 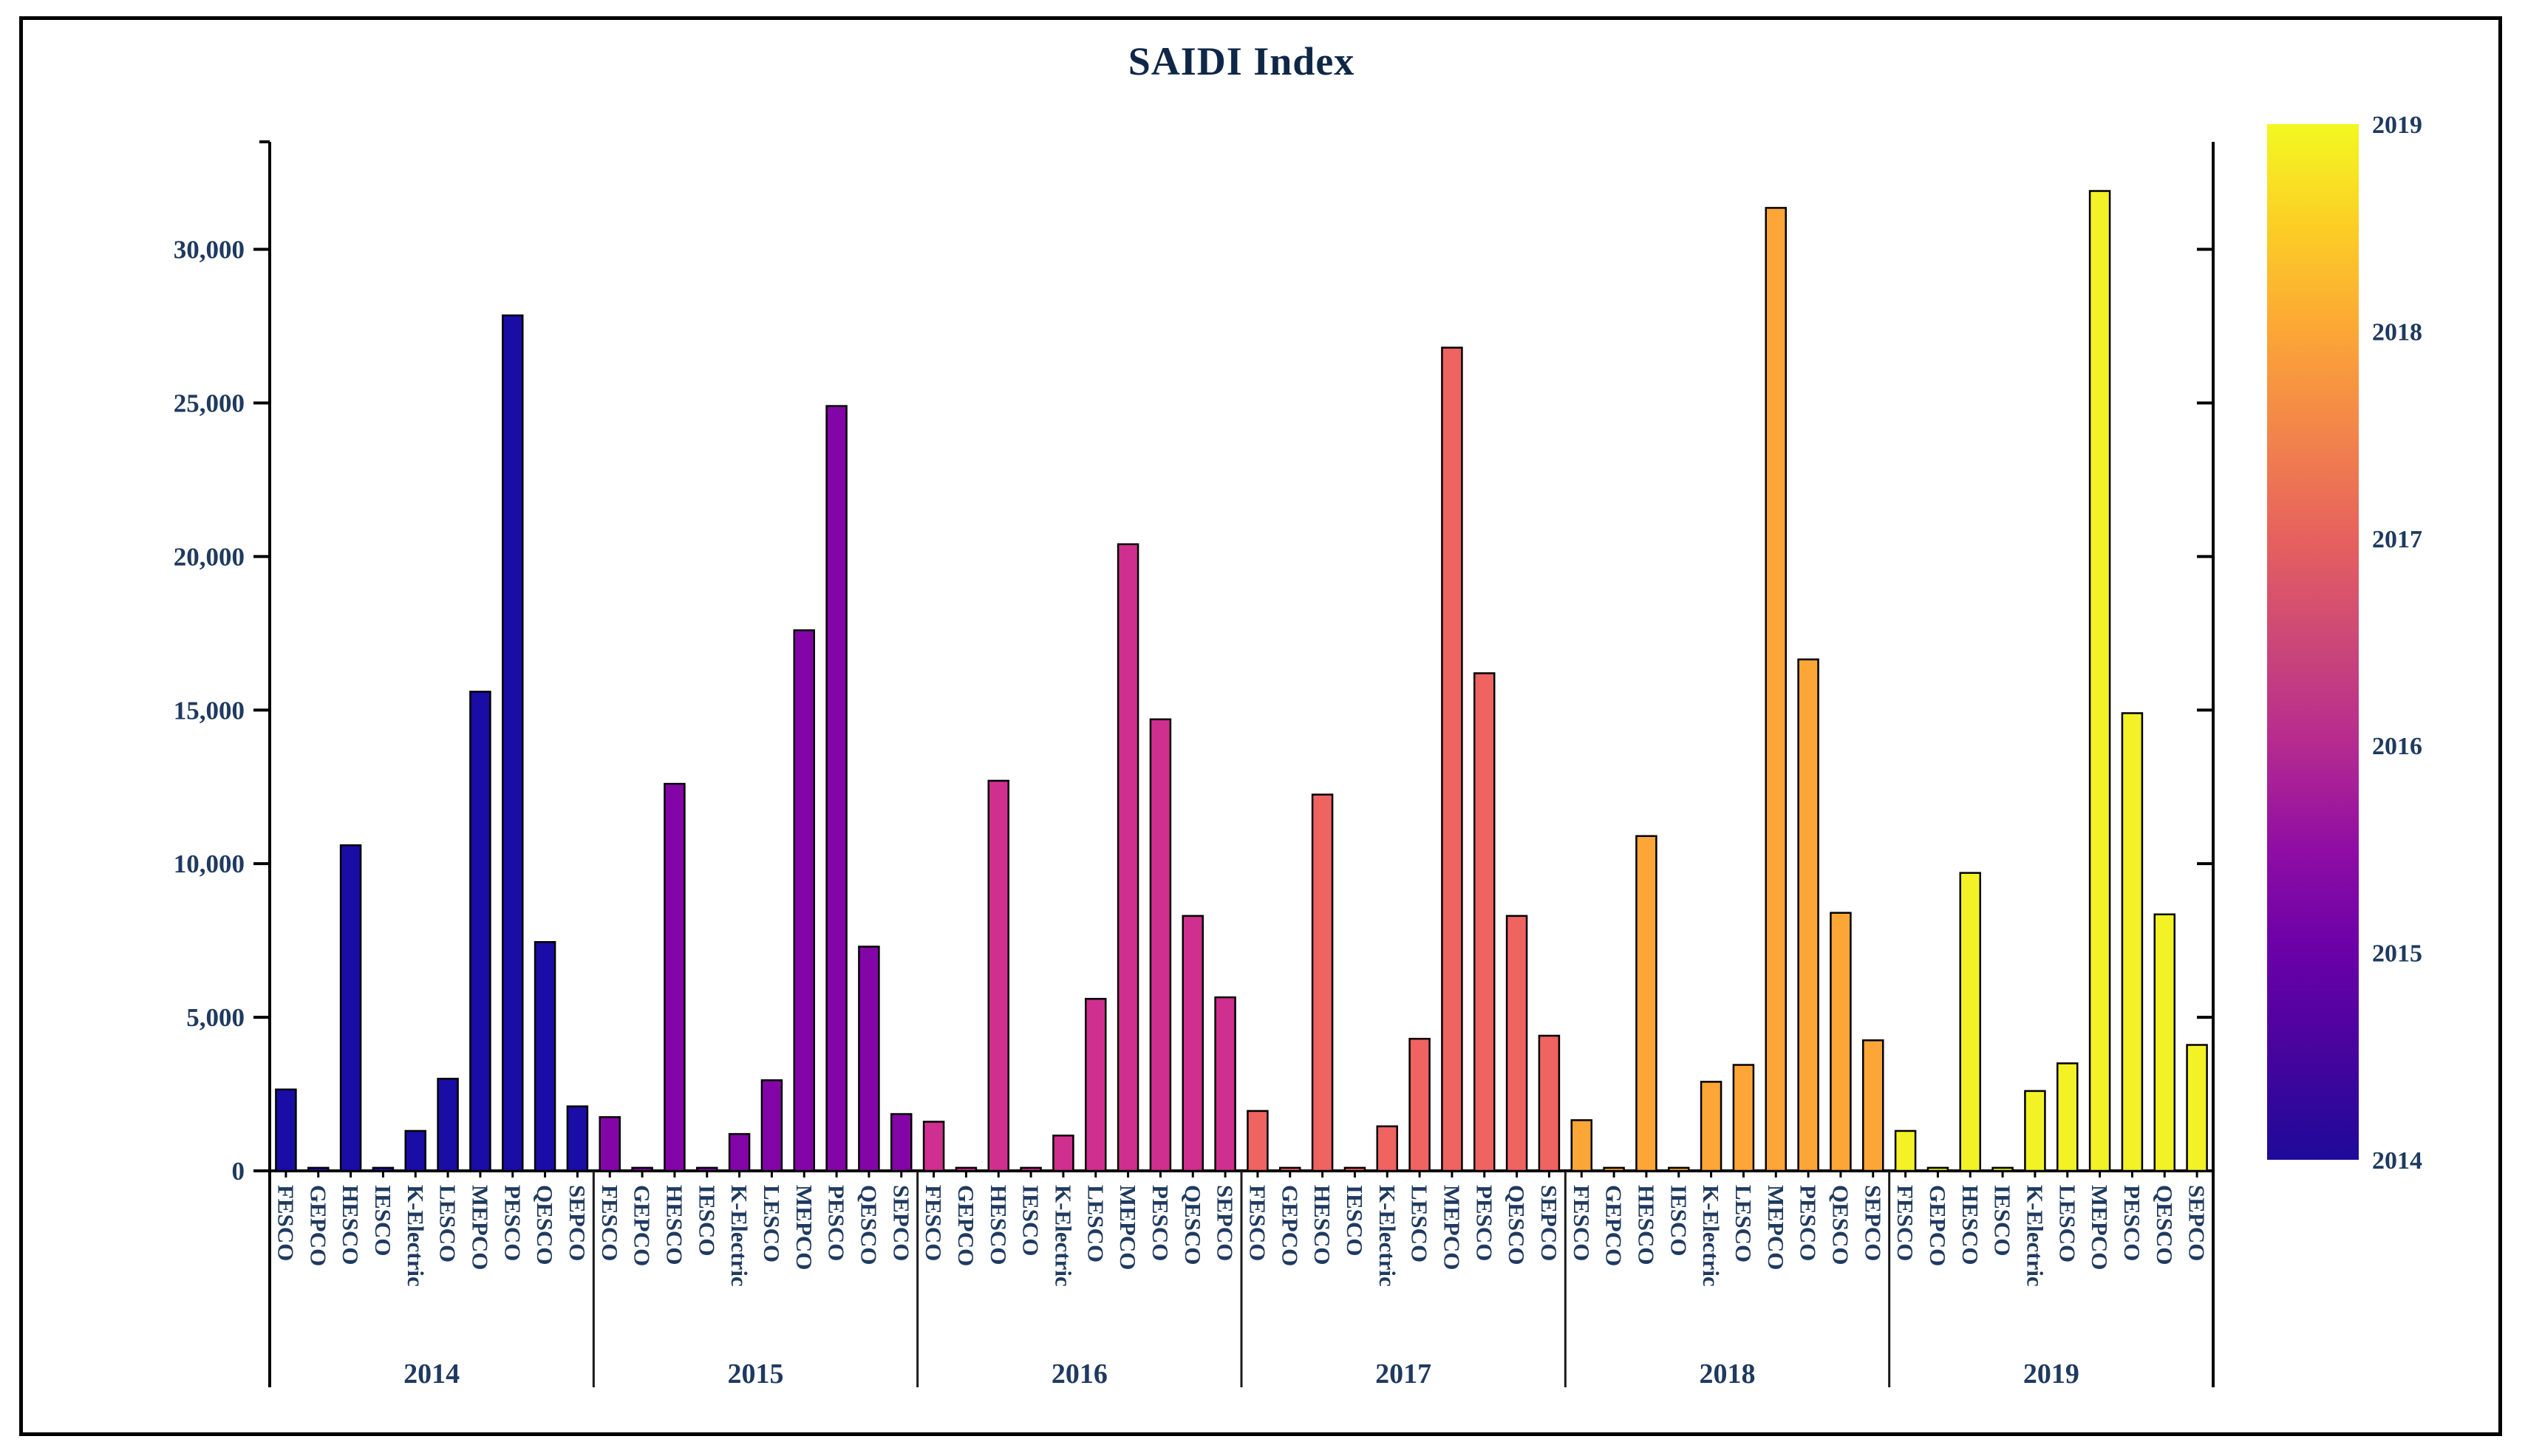 What do you see at coordinates (1452, 759) in the screenshot?
I see `bar-2017-MEPCO` at bounding box center [1452, 759].